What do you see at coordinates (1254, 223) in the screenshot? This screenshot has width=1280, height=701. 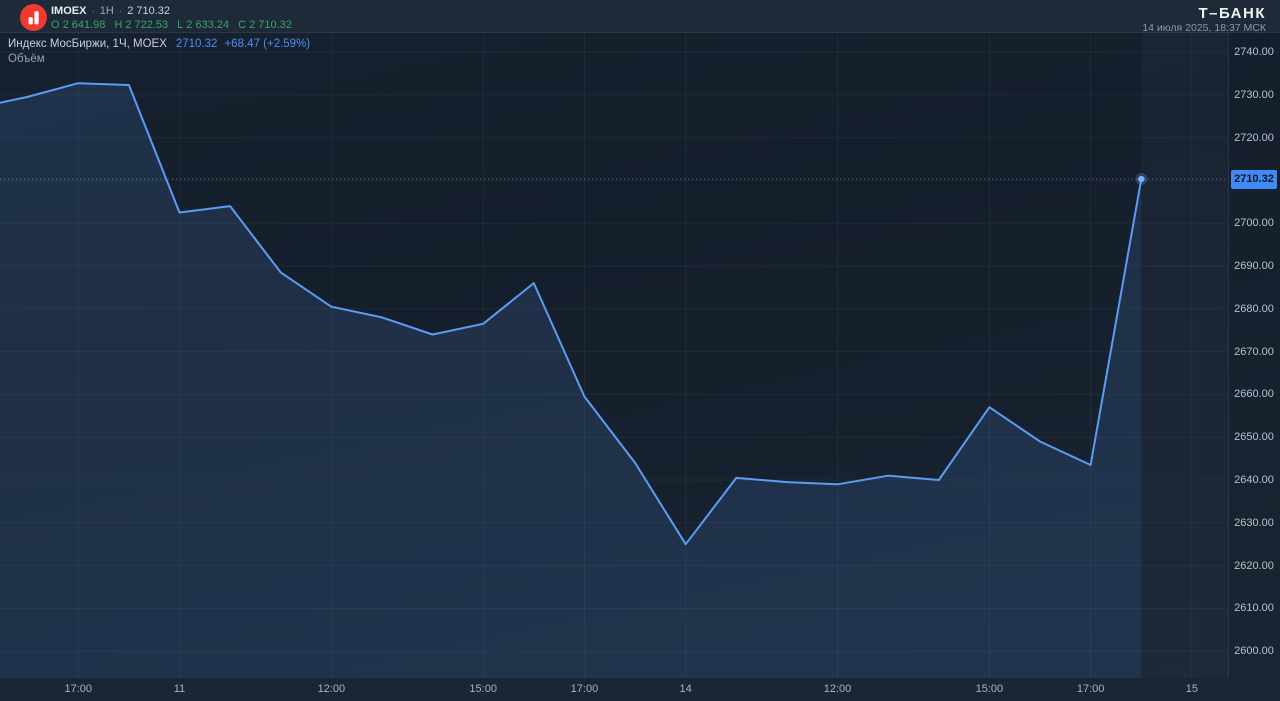 I see `price-tick-label: 2700.00` at bounding box center [1254, 223].